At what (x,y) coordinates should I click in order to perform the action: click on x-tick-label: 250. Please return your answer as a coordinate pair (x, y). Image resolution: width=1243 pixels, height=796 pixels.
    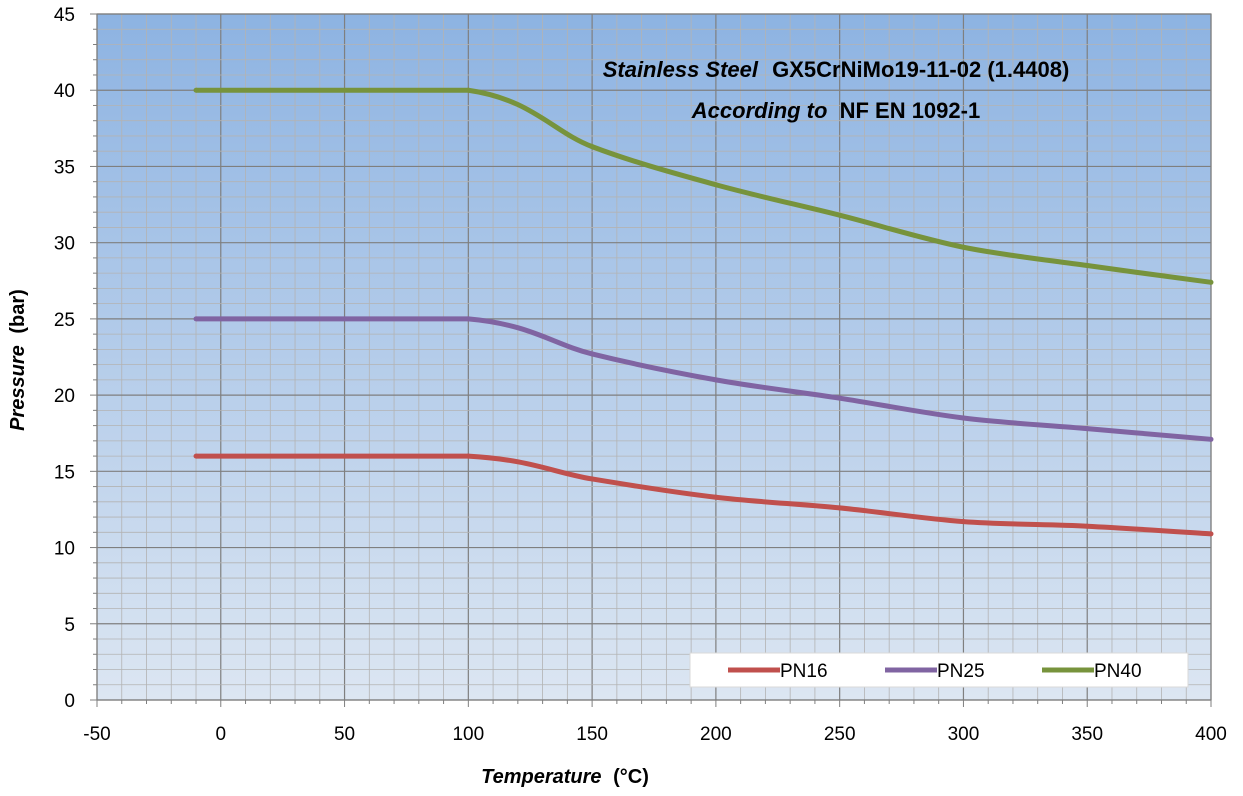
    Looking at the image, I should click on (840, 734).